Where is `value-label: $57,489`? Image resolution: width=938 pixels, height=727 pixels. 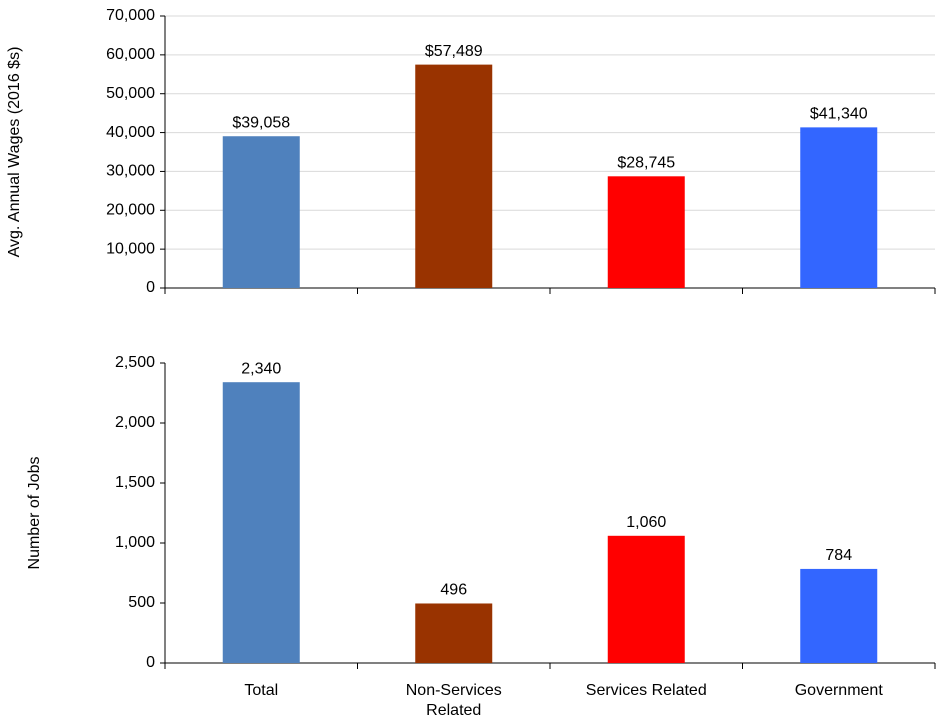
value-label: $57,489 is located at coordinates (454, 51).